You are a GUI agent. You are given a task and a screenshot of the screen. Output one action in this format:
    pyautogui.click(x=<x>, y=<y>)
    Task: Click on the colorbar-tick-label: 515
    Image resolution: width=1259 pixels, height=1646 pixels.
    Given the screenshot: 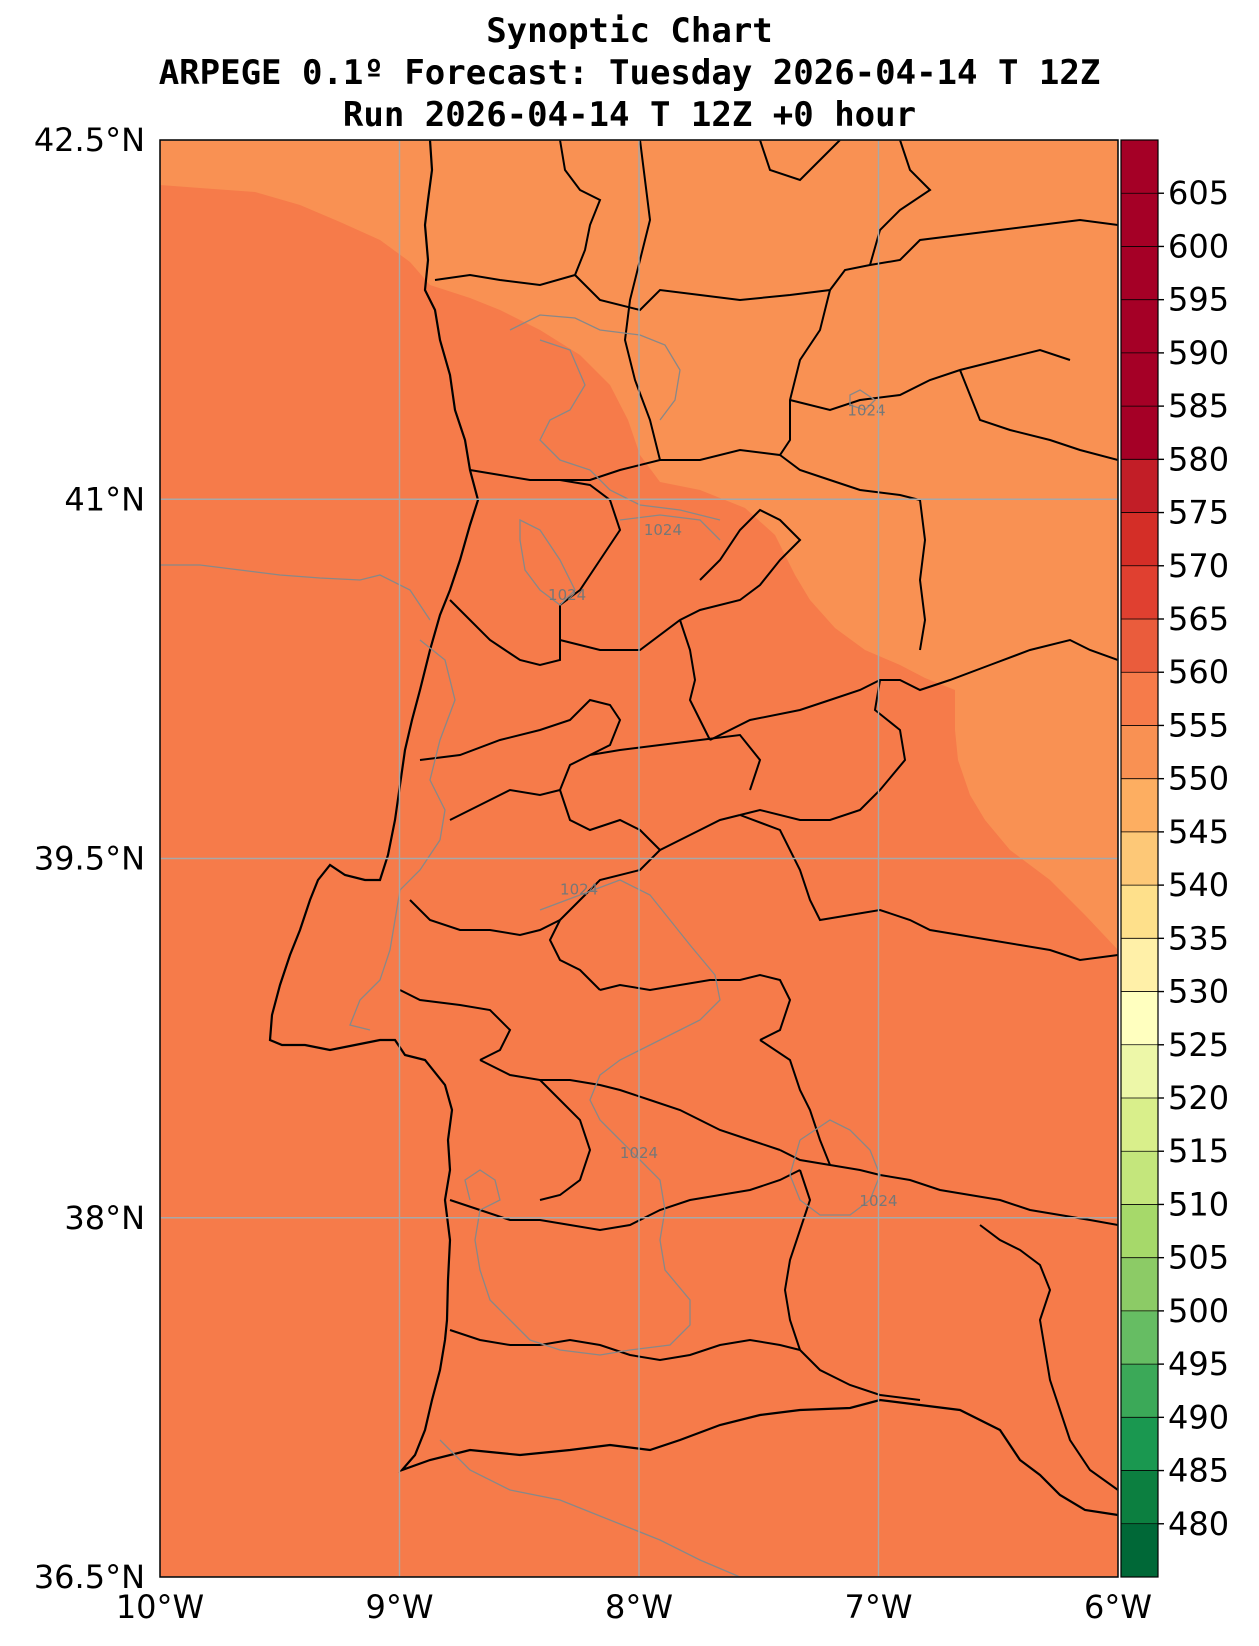 What is the action you would take?
    pyautogui.click(x=1198, y=1151)
    